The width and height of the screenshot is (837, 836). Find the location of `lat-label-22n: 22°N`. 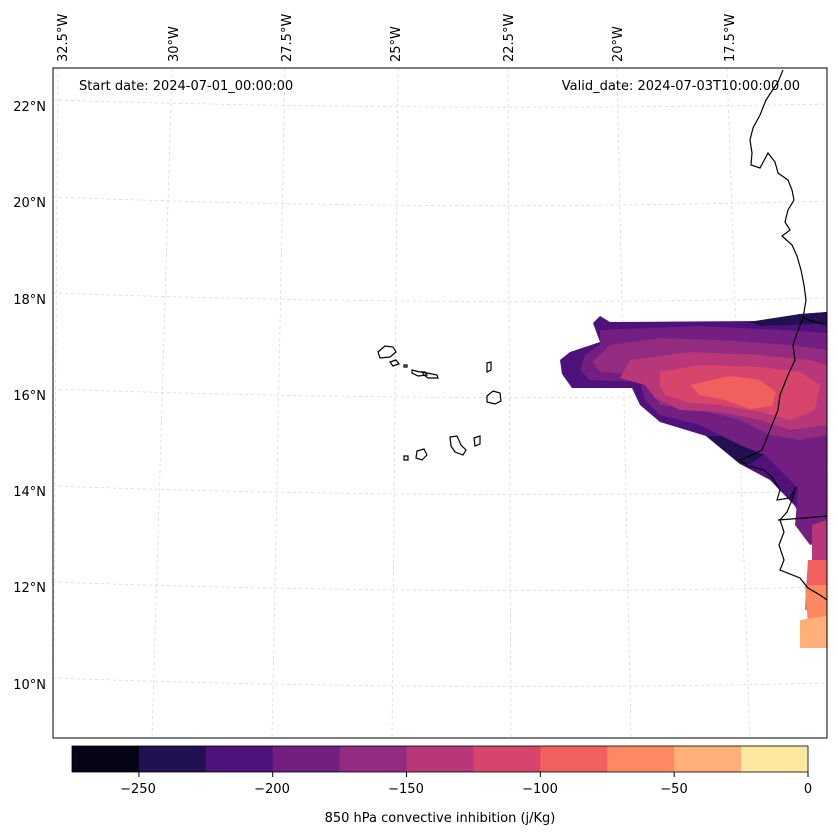

lat-label-22n: 22°N is located at coordinates (29, 107).